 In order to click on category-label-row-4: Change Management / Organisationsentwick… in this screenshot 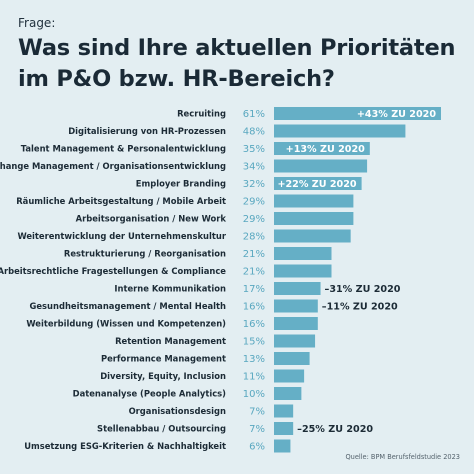, I will do `click(113, 166)`.